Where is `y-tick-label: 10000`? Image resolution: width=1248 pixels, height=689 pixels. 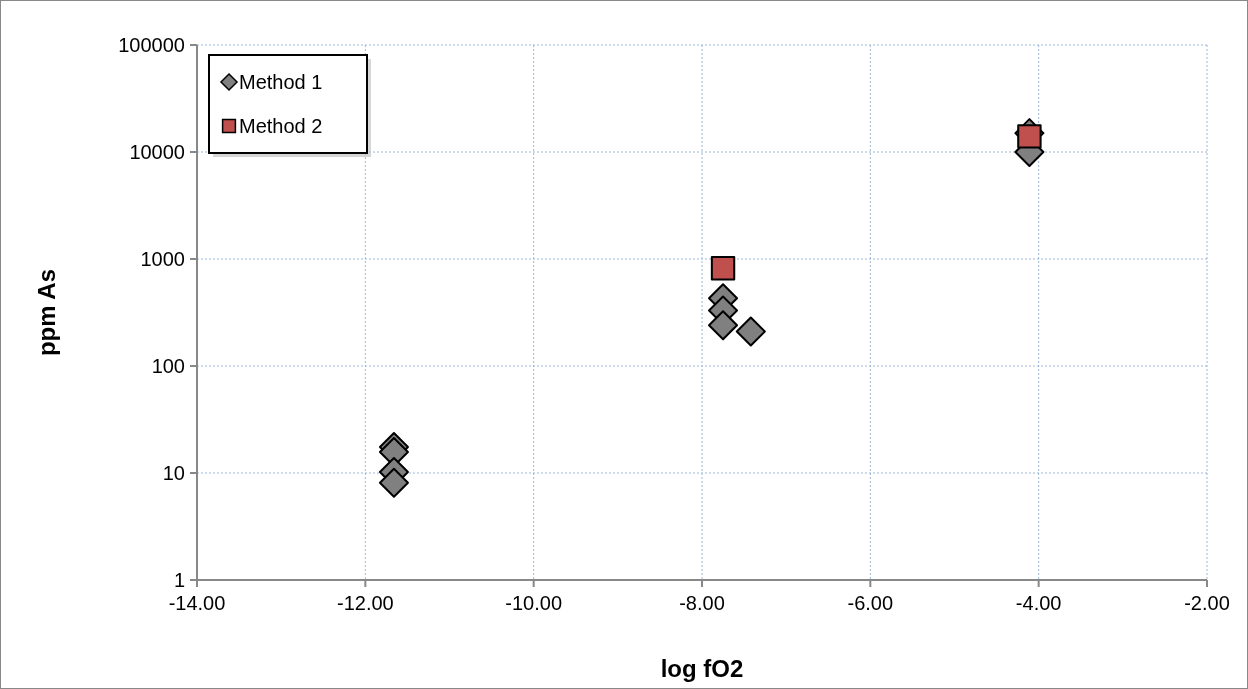 y-tick-label: 10000 is located at coordinates (157, 152).